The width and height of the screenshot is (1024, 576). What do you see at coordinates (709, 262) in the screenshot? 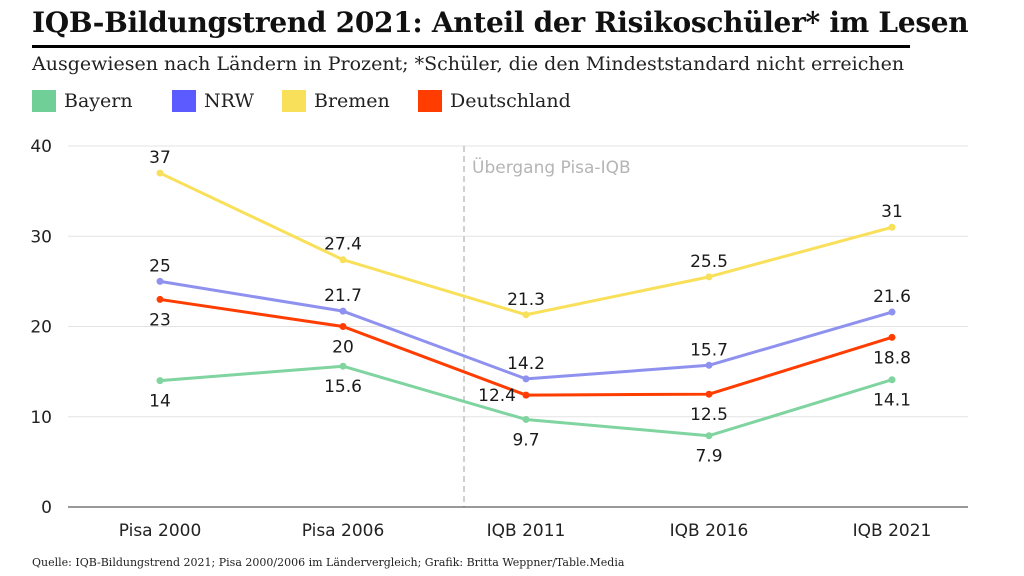
I see `data-label-bremen: 25.5` at bounding box center [709, 262].